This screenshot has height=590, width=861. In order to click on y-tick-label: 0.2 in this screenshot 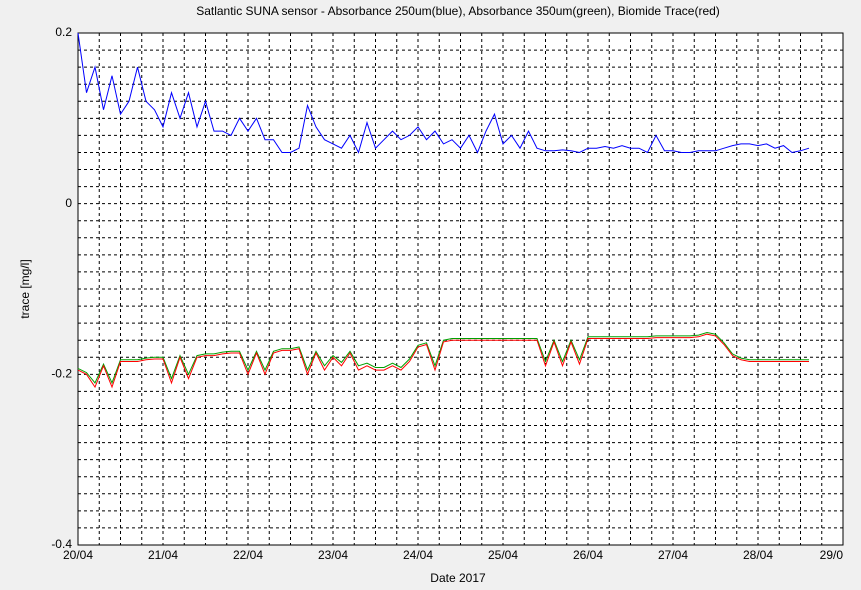, I will do `click(63, 32)`.